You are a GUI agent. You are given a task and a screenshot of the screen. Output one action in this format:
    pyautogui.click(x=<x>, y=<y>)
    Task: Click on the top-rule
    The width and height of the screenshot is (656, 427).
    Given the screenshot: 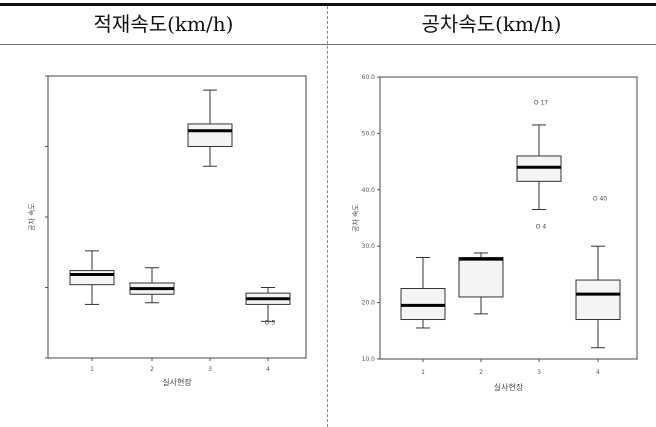 What is the action you would take?
    pyautogui.click(x=328, y=4)
    